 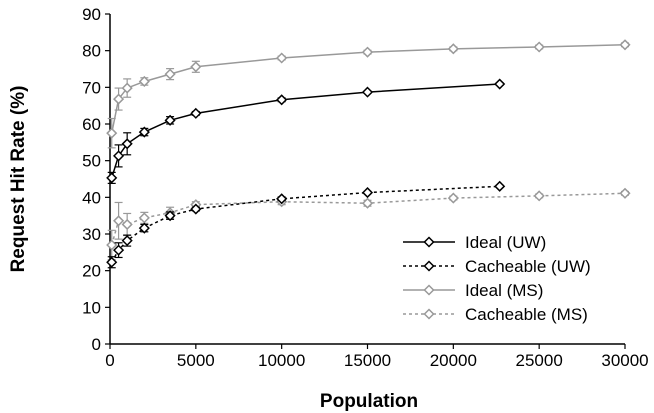 I want to click on x-tick-label: 10000, so click(x=281, y=360).